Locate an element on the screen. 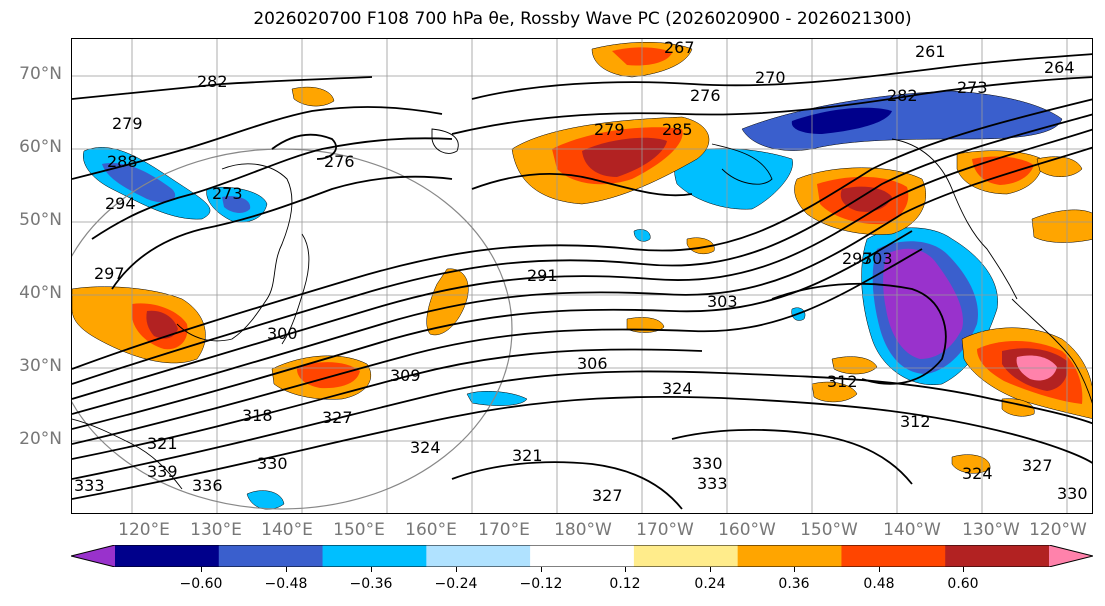 The image size is (1105, 606). colorbar-tick-label: 0.36 is located at coordinates (794, 584).